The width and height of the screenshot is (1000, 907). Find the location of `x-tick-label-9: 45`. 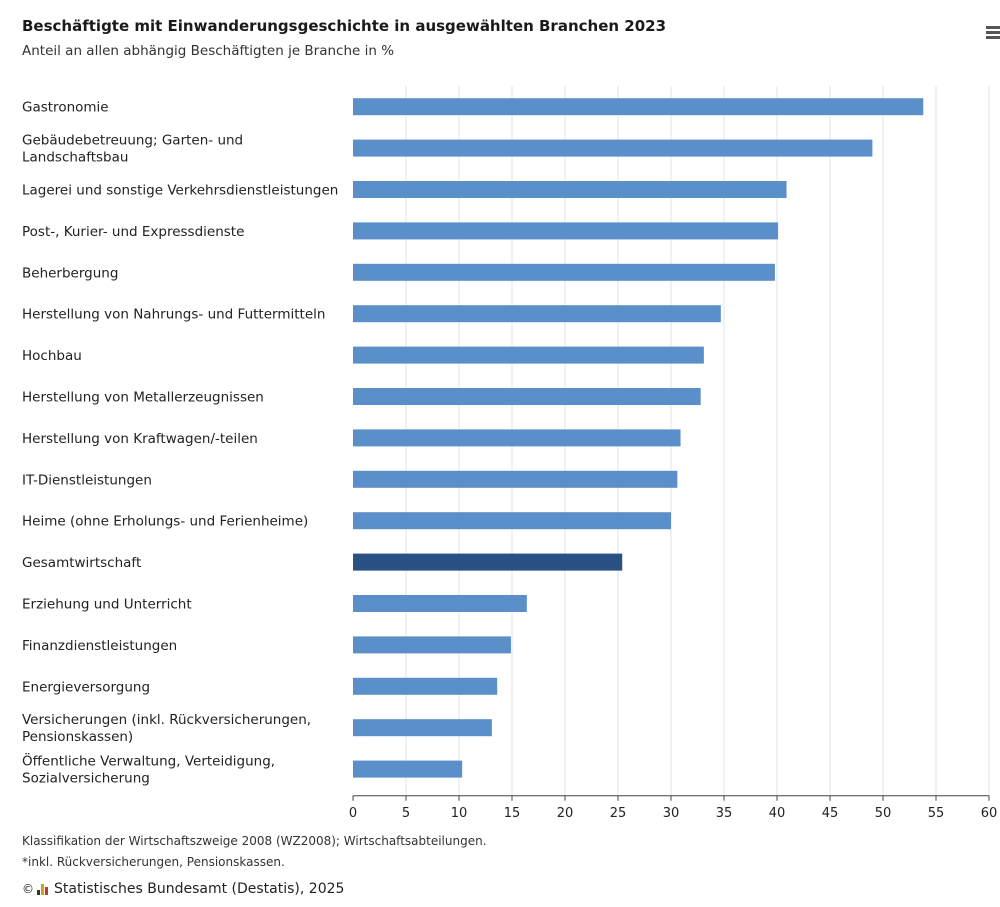

x-tick-label-9: 45 is located at coordinates (830, 813).